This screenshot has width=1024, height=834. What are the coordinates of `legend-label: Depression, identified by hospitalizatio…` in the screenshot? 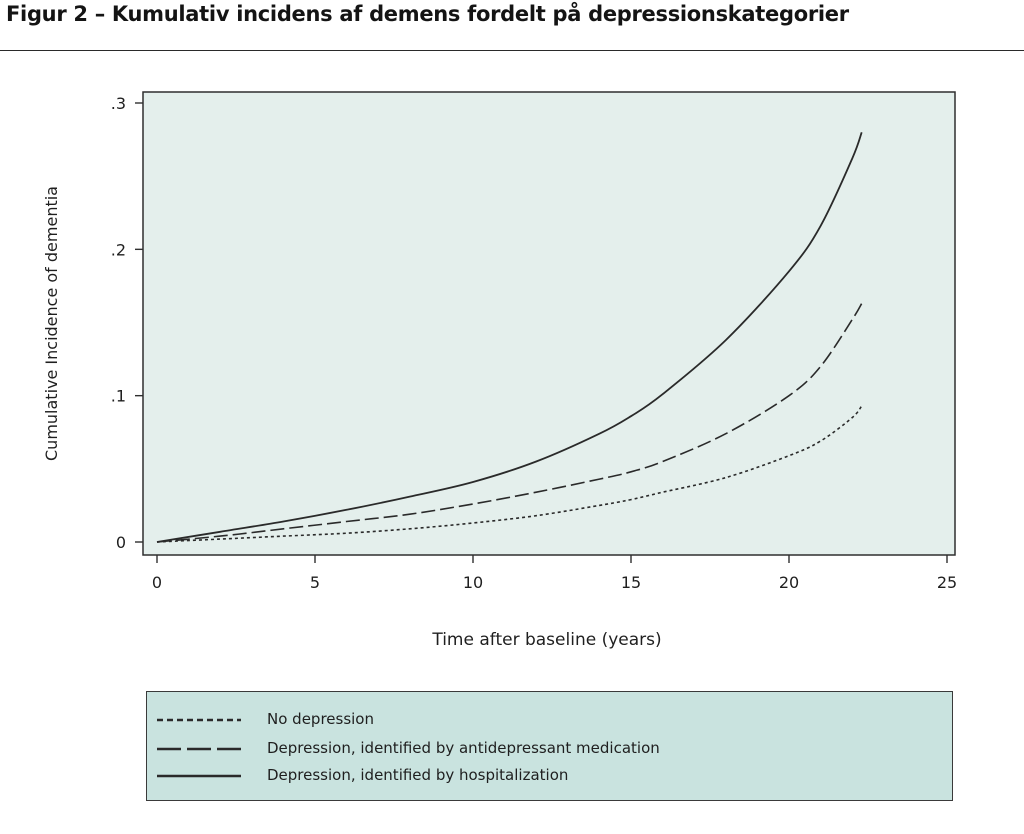 It's located at (418, 775).